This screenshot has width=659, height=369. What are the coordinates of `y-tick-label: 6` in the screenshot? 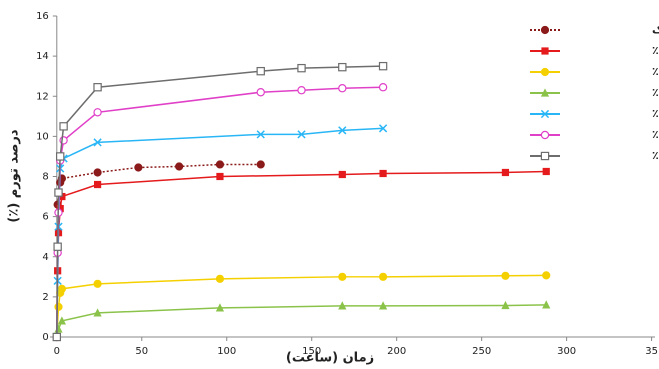 It's located at (45, 217).